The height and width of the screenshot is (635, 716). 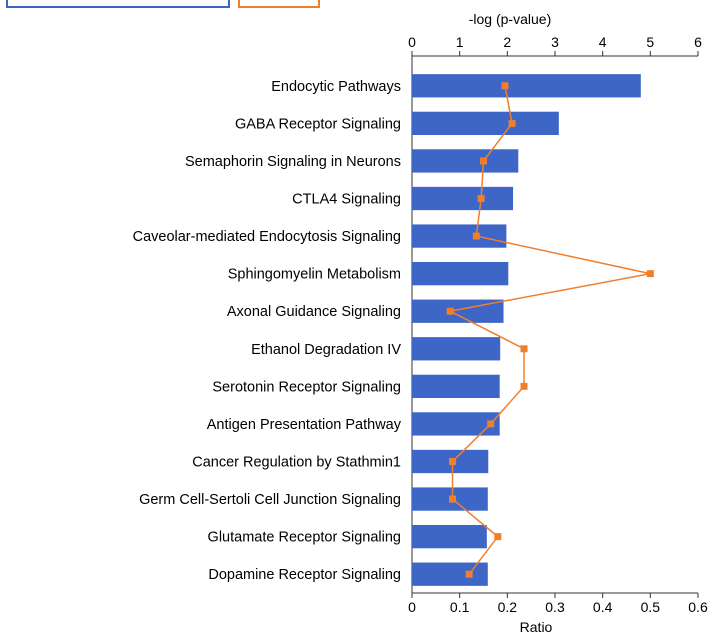 What do you see at coordinates (326, 350) in the screenshot?
I see `category-label: Ethanol Degradation IV` at bounding box center [326, 350].